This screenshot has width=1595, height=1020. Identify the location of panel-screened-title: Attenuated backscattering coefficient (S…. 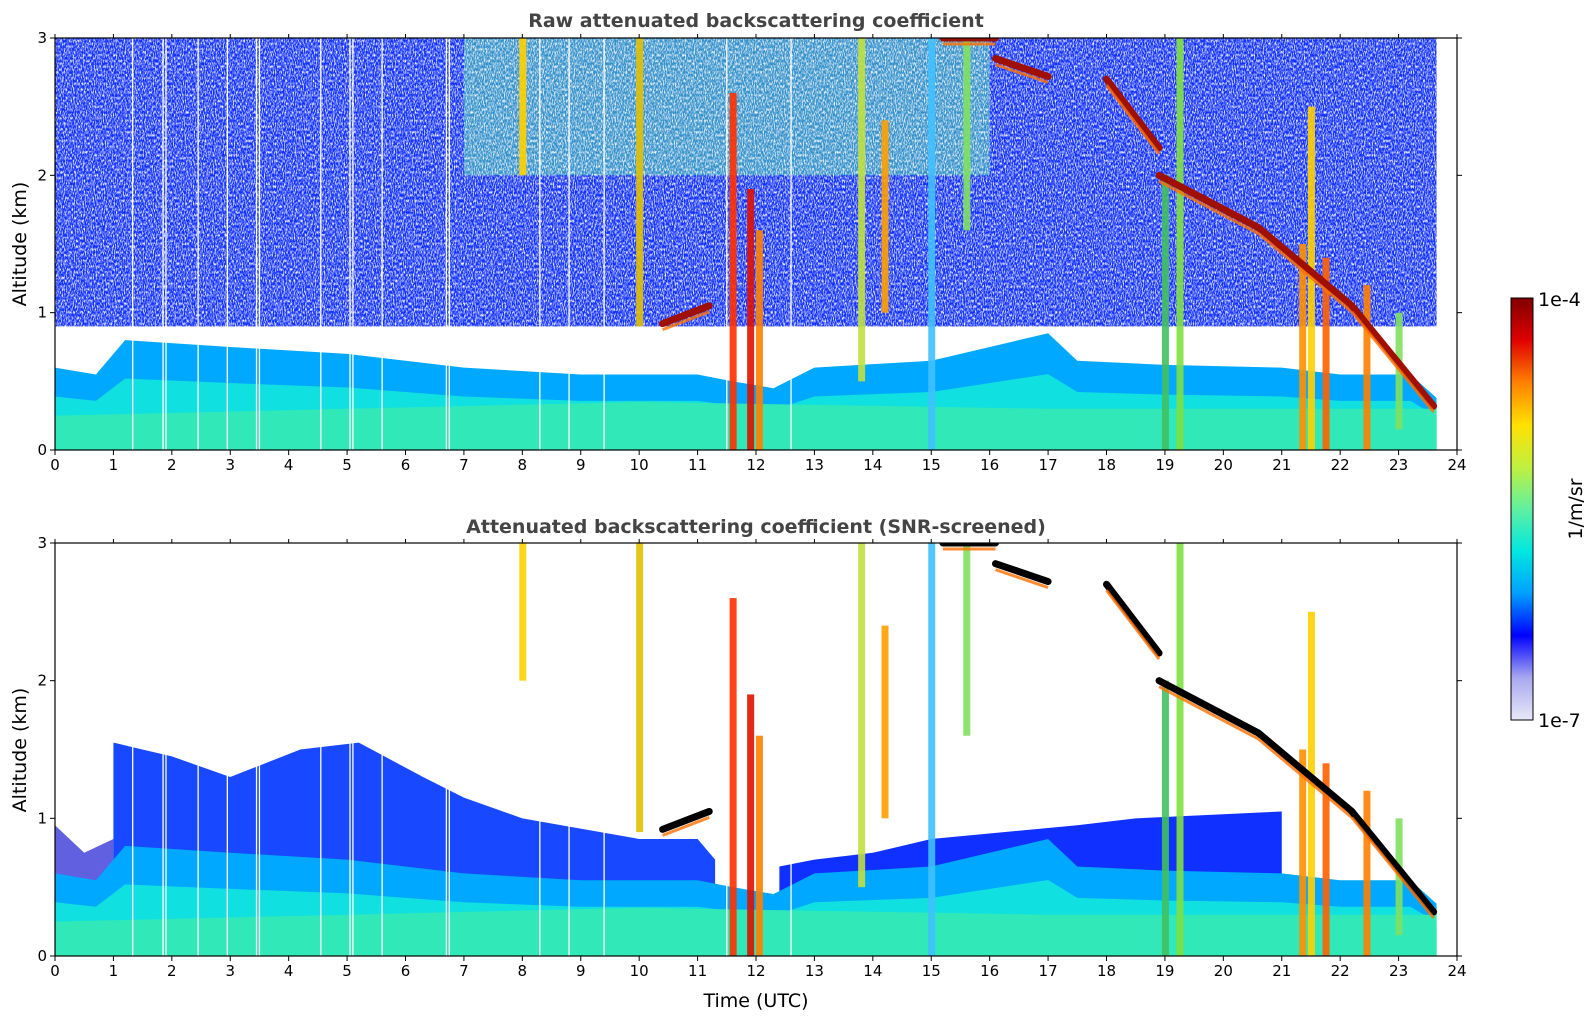
(756, 527).